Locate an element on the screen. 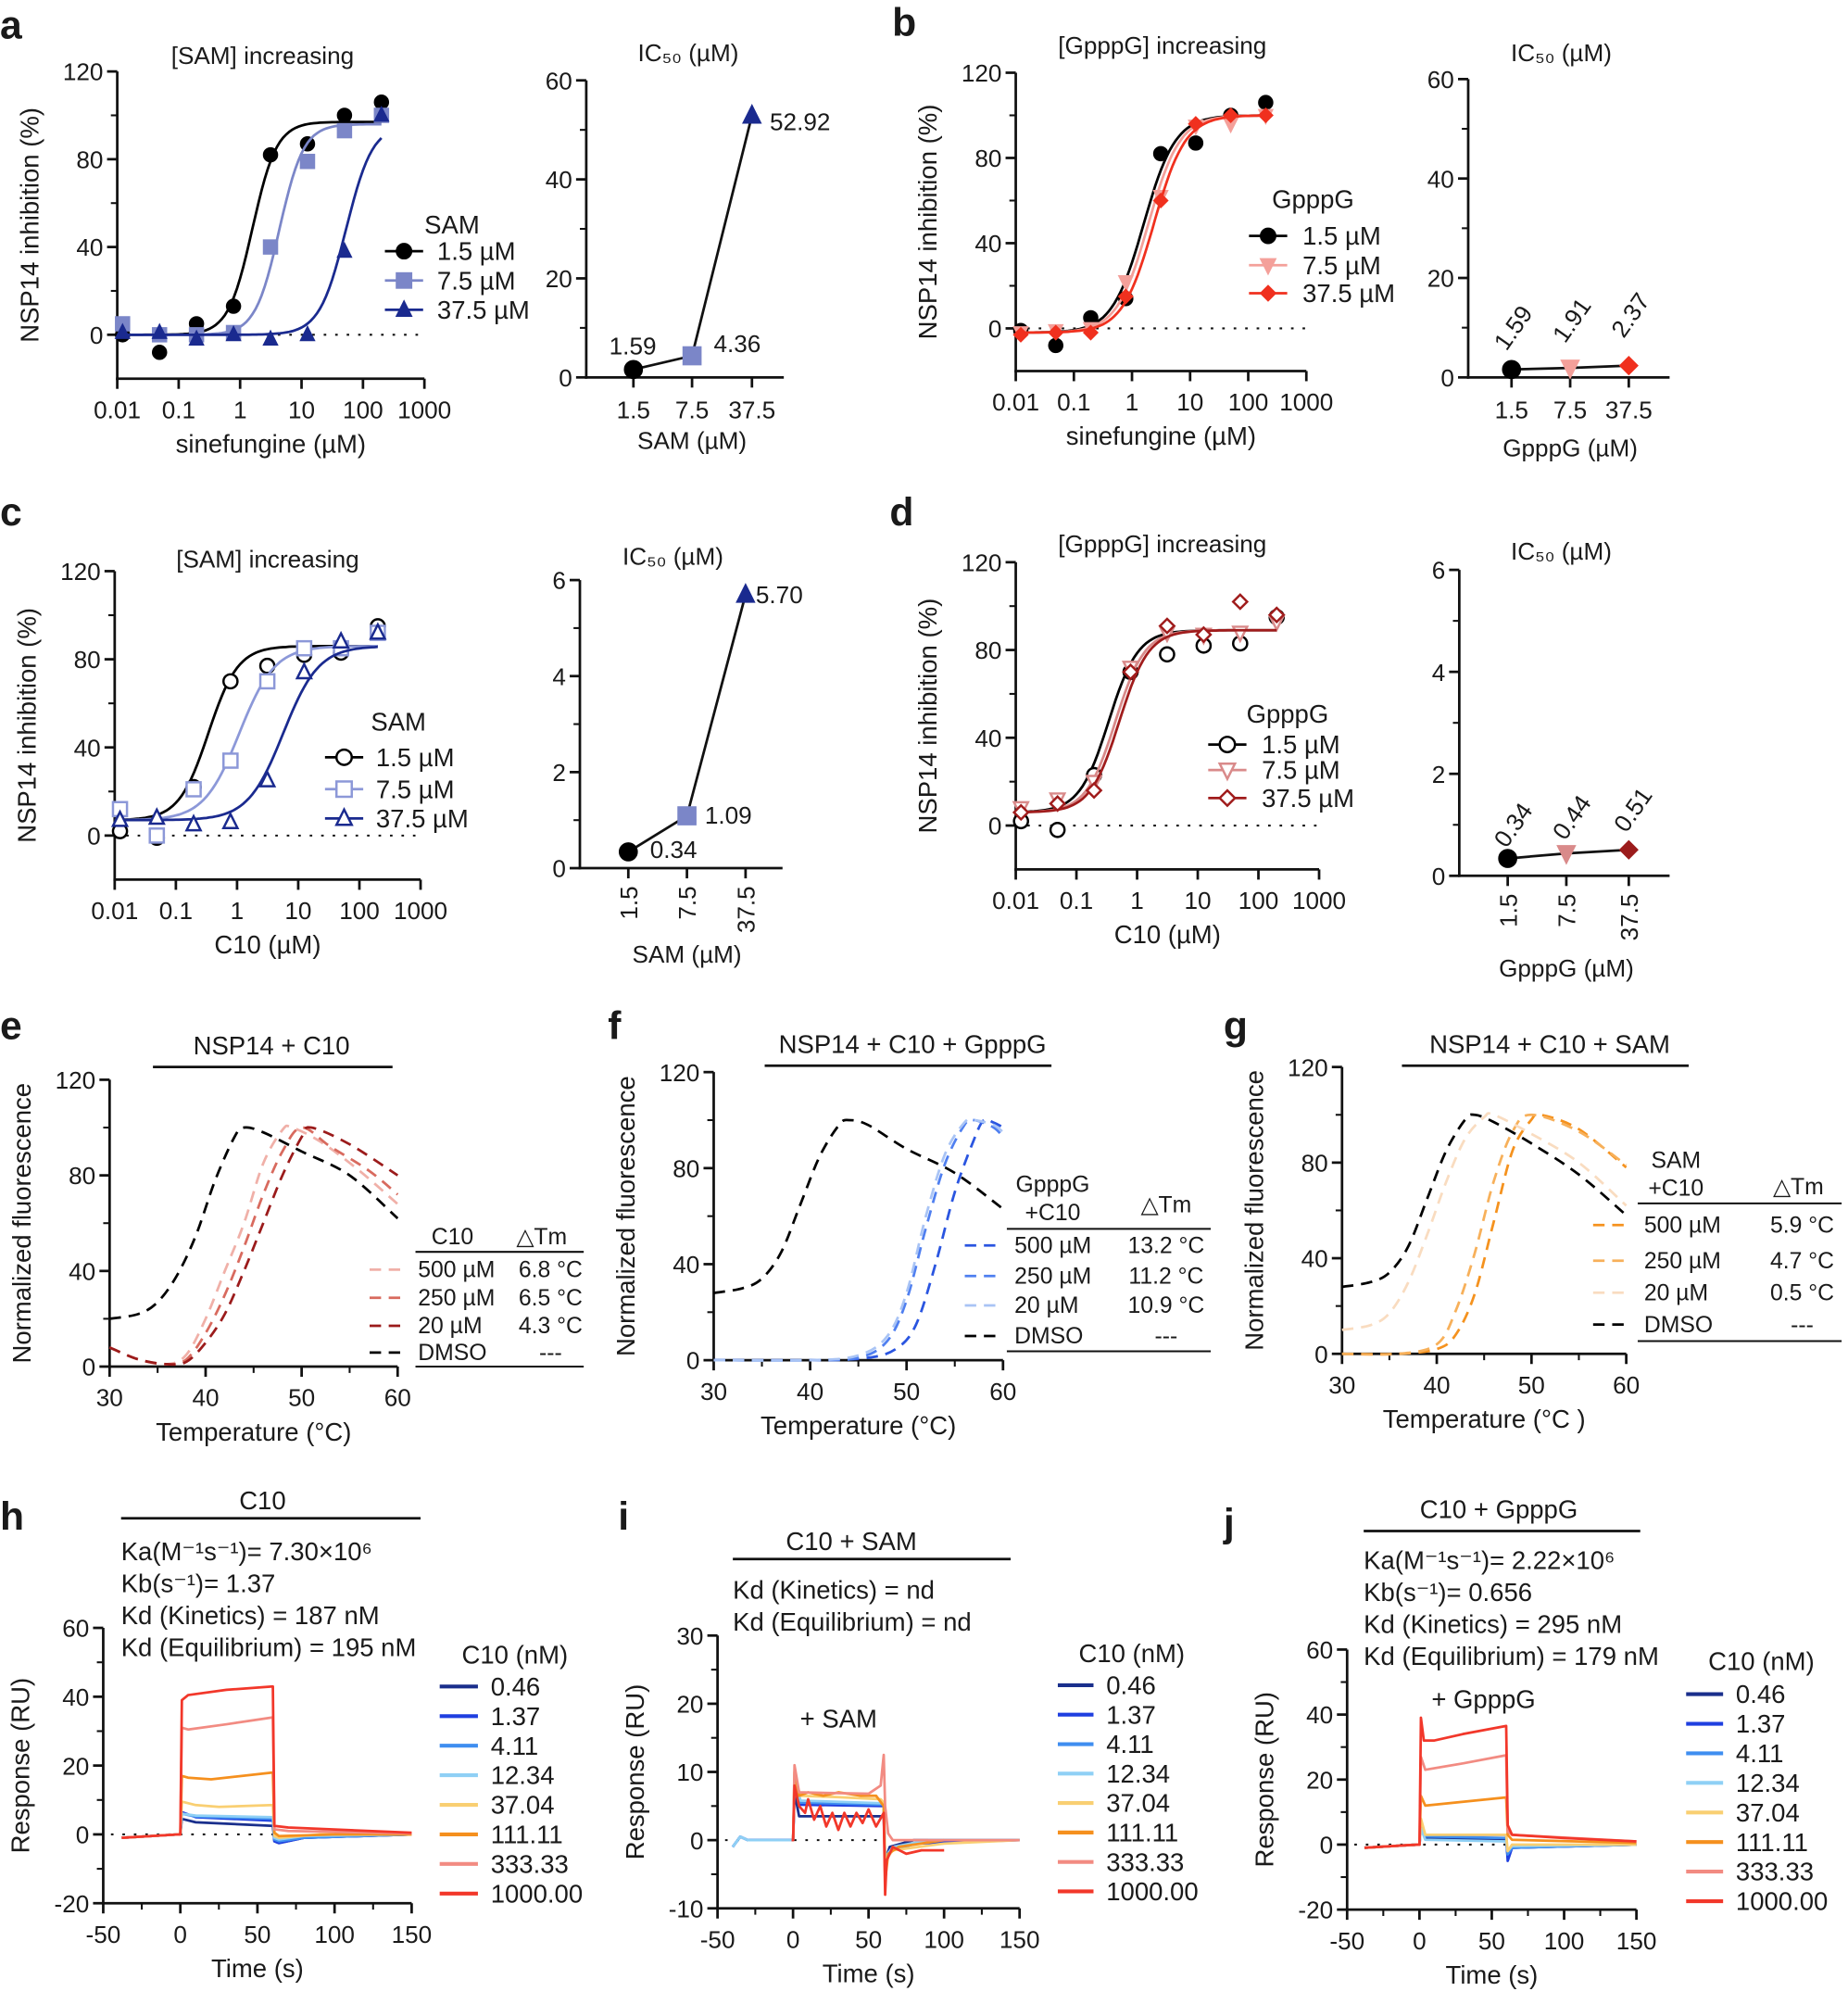 This screenshot has width=1848, height=2004. kinetics-annotation: Kd (Kinetics) = nd is located at coordinates (834, 1589).